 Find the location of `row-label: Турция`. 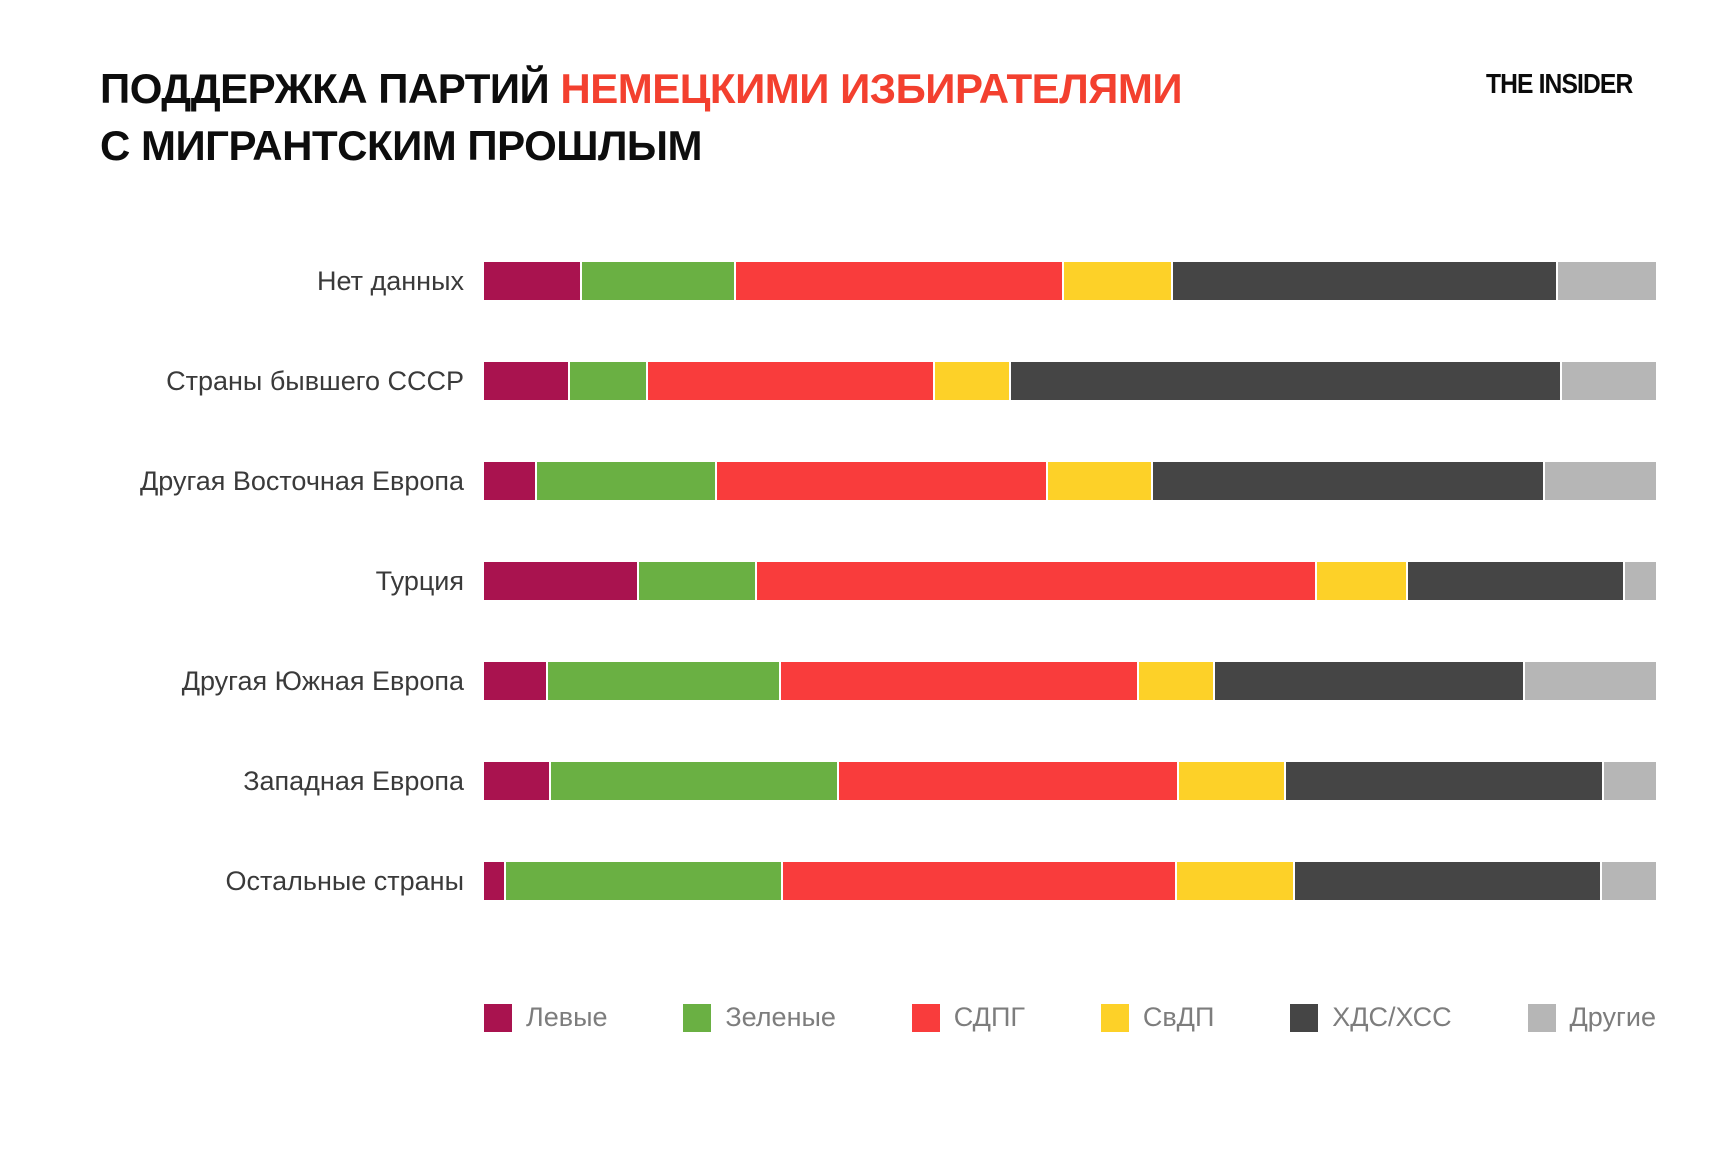

row-label: Турция is located at coordinates (419, 581).